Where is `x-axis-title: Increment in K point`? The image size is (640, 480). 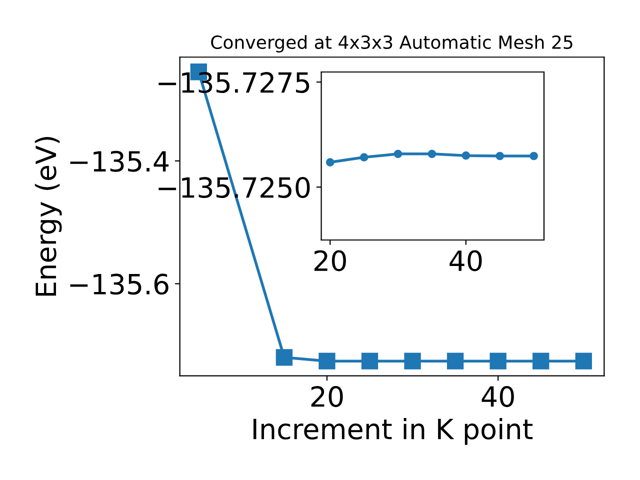 x-axis-title: Increment in K point is located at coordinates (393, 431).